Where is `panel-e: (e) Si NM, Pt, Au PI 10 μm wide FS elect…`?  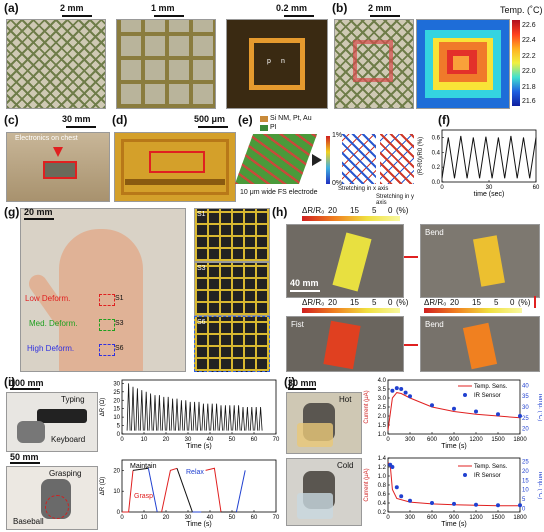 panel-e: (e) Si NM, Pt, Au PI 10 μm wide FS elect… is located at coordinates (325, 159).